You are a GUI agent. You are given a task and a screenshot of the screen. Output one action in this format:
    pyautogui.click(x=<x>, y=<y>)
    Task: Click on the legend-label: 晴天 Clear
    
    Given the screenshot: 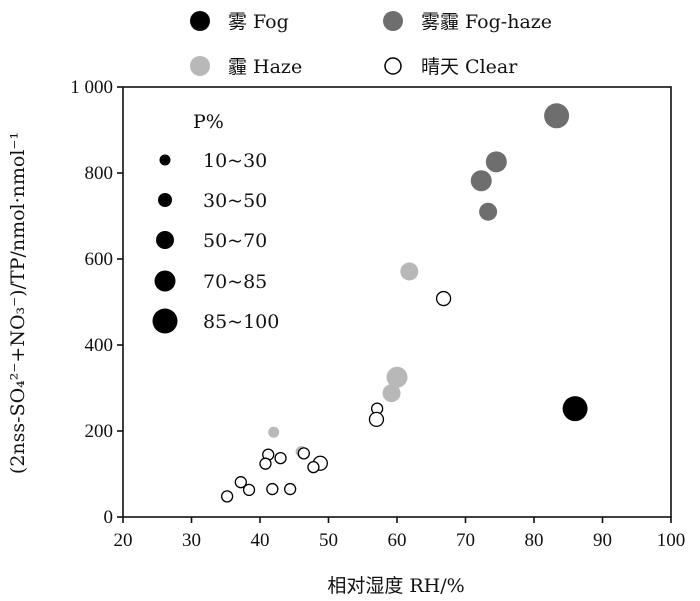 What is the action you would take?
    pyautogui.click(x=469, y=67)
    